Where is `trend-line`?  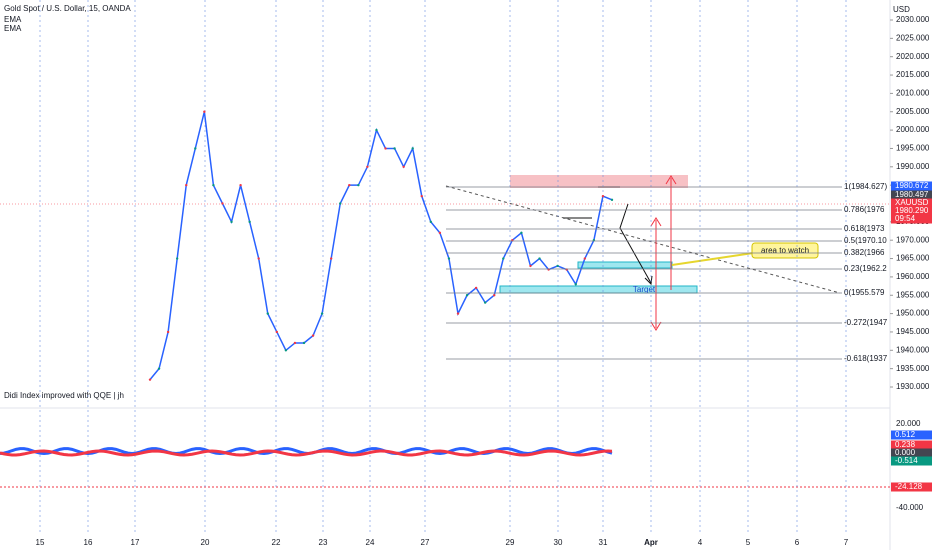
trend-line is located at coordinates (643, 239).